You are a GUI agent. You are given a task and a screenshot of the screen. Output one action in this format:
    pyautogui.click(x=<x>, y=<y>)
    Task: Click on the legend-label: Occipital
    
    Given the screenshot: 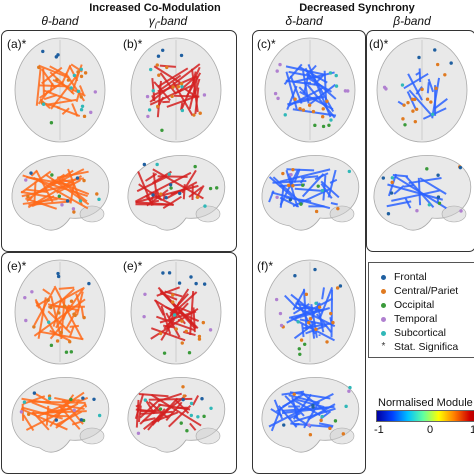 What is the action you would take?
    pyautogui.click(x=414, y=305)
    